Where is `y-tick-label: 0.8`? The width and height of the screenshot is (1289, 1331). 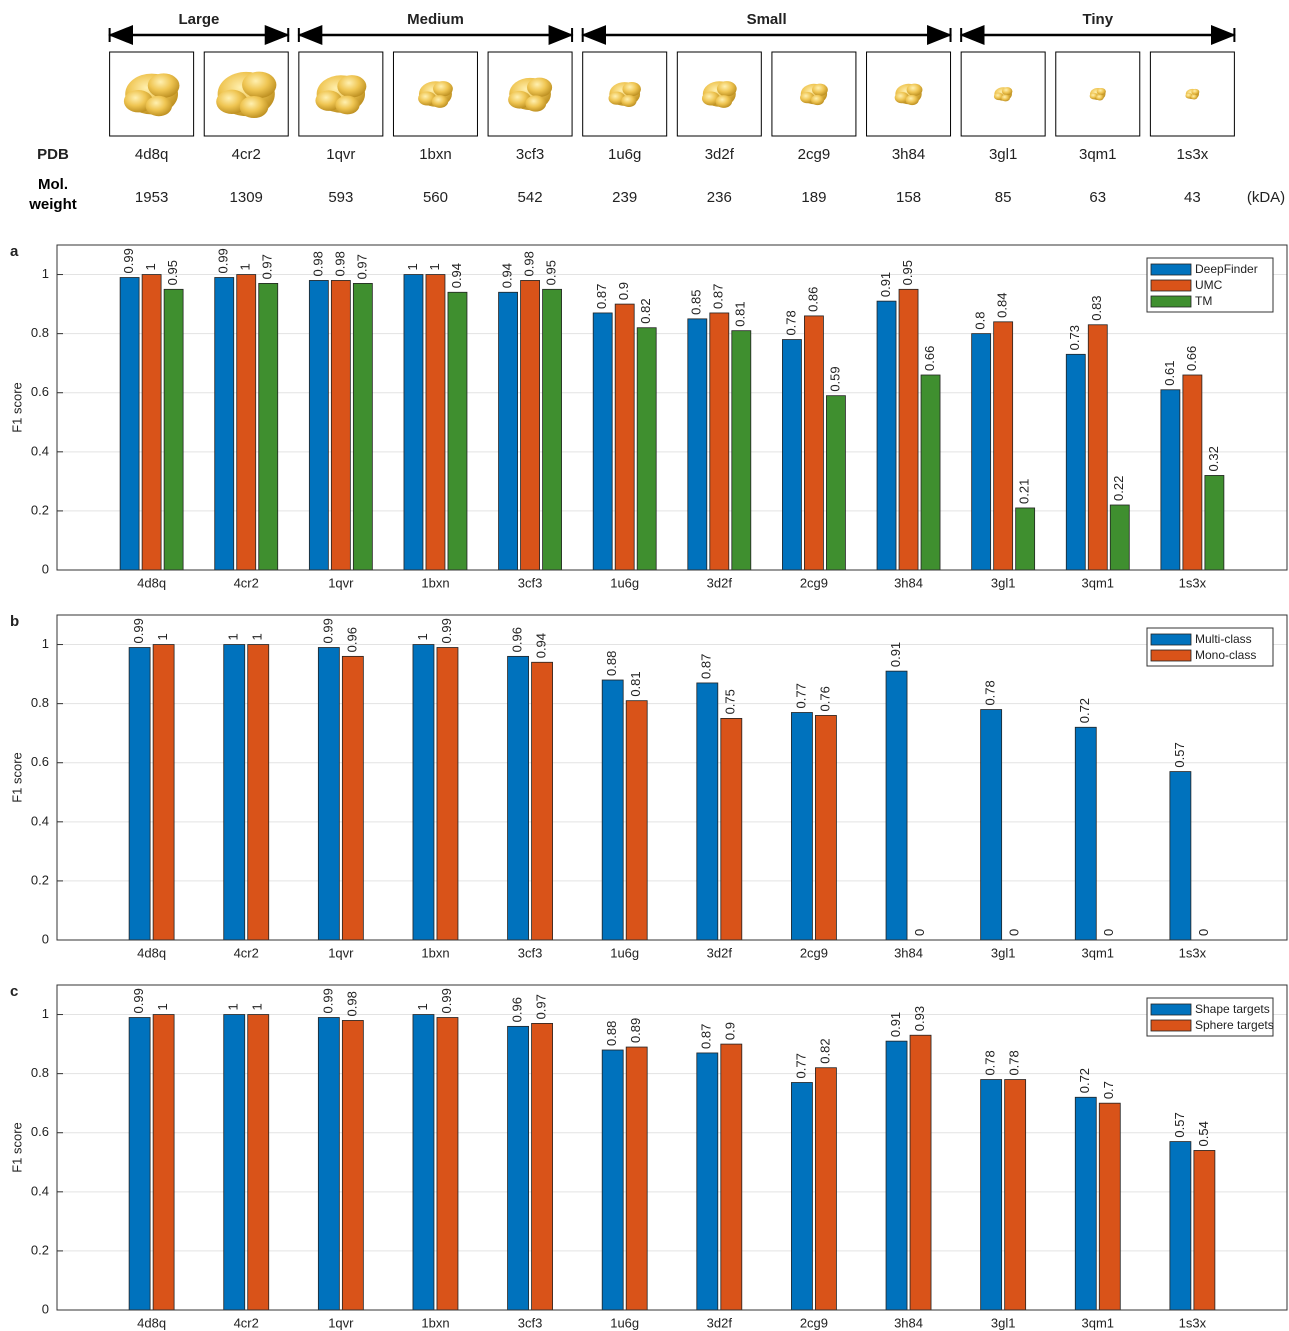
y-tick-label: 0.8 is located at coordinates (40, 702).